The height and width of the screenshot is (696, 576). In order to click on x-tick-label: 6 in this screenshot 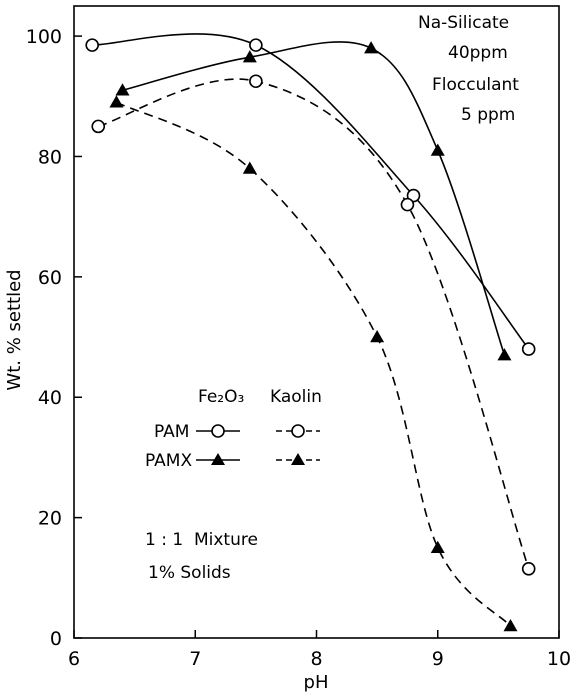, I will do `click(74, 659)`.